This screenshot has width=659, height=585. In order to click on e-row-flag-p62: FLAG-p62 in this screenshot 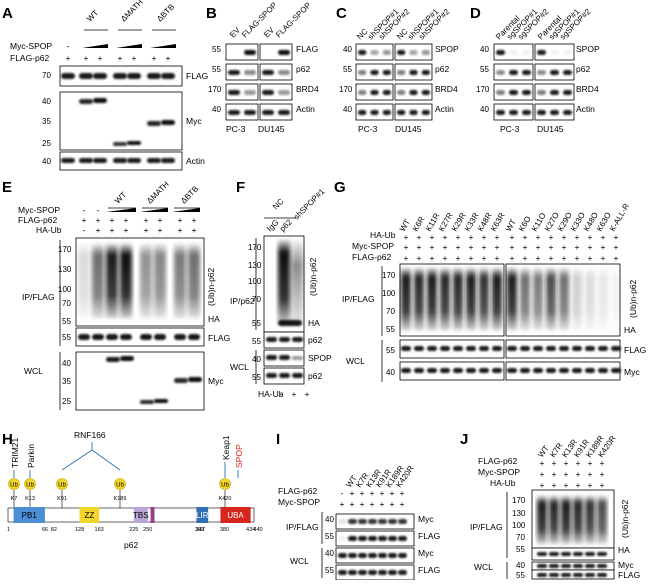, I will do `click(37, 220)`.